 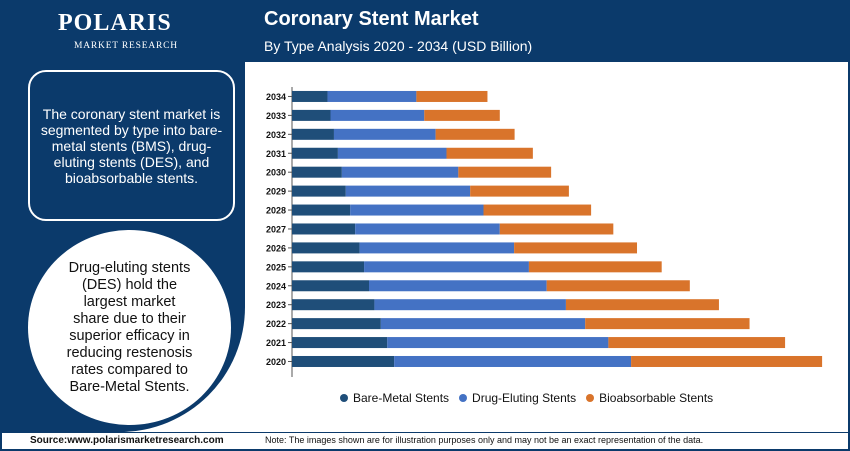 What do you see at coordinates (343, 361) in the screenshot?
I see `bar-bare-metal-2020` at bounding box center [343, 361].